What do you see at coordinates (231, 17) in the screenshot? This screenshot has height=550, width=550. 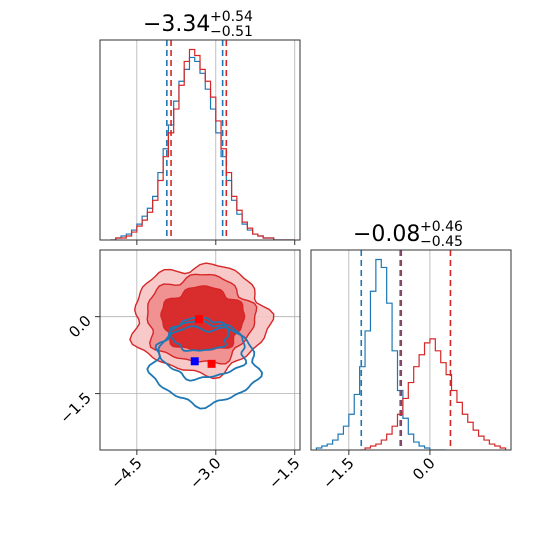 I see `top-left-title-sup: +0.54` at bounding box center [231, 17].